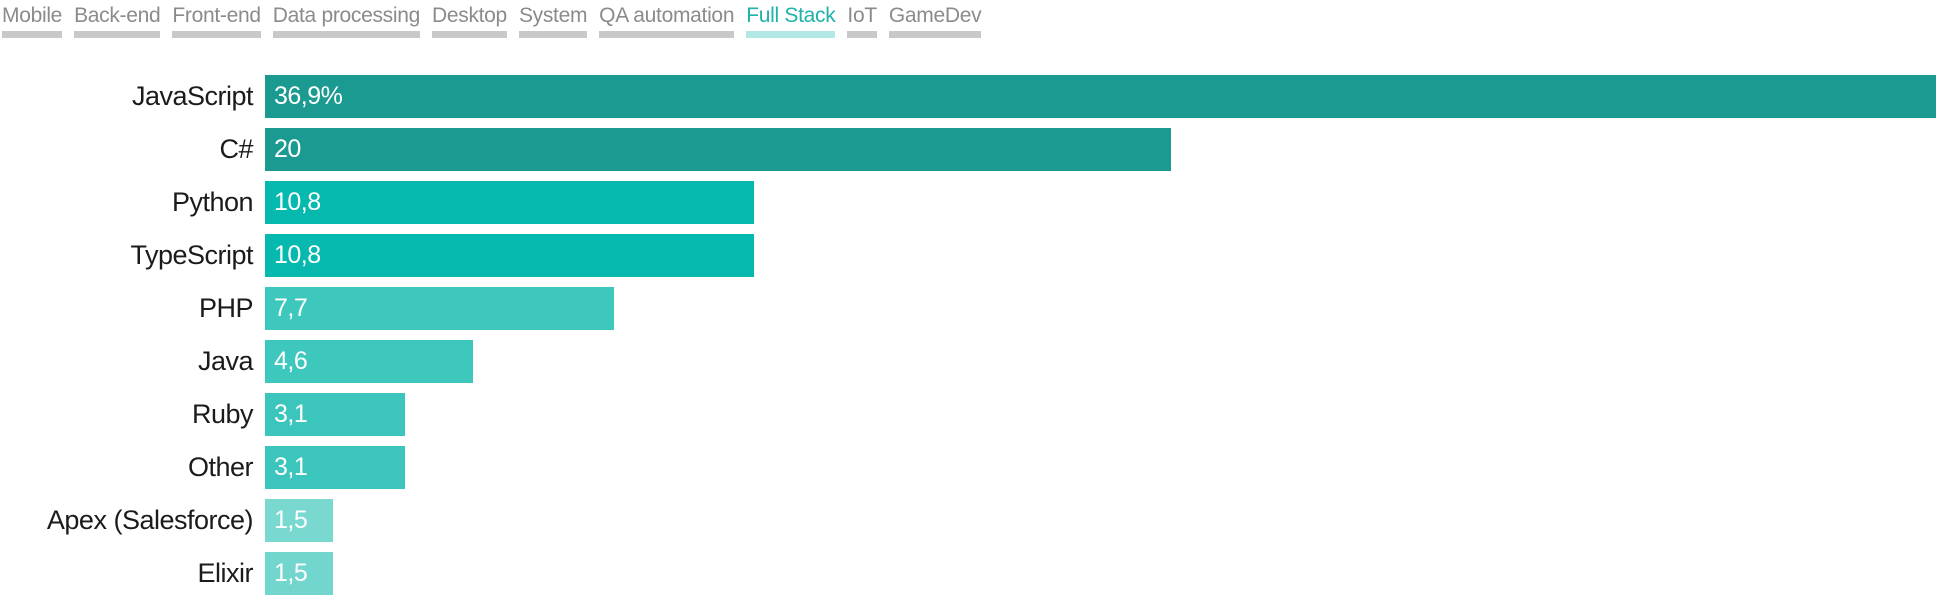 The height and width of the screenshot is (609, 1946). Describe the element at coordinates (291, 308) in the screenshot. I see `bar-value-label: 7,7` at that location.